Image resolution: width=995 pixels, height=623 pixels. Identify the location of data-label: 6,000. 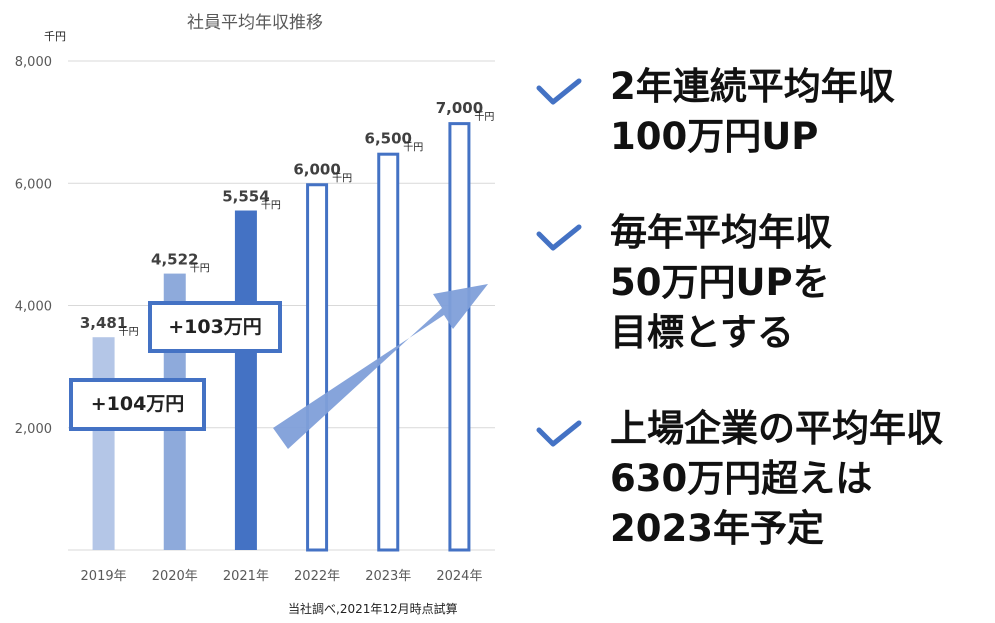
(316, 169).